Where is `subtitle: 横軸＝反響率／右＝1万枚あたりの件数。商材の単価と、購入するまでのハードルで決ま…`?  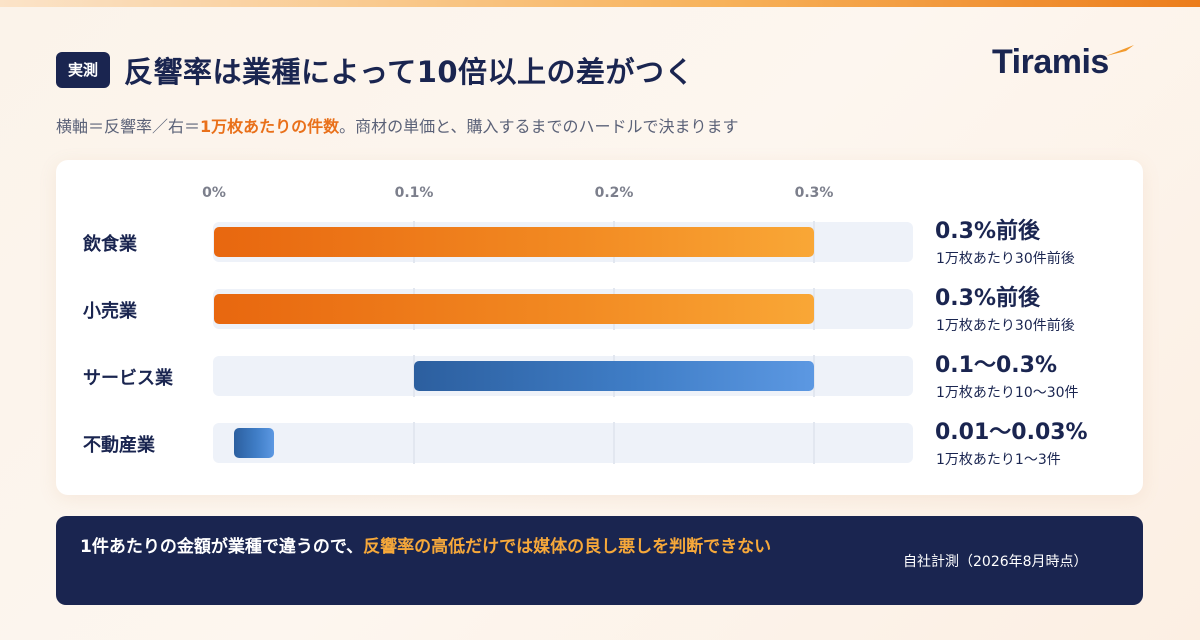 subtitle: 横軸＝反響率／右＝1万枚あたりの件数。商材の単価と、購入するまでのハードルで決ま… is located at coordinates (397, 125).